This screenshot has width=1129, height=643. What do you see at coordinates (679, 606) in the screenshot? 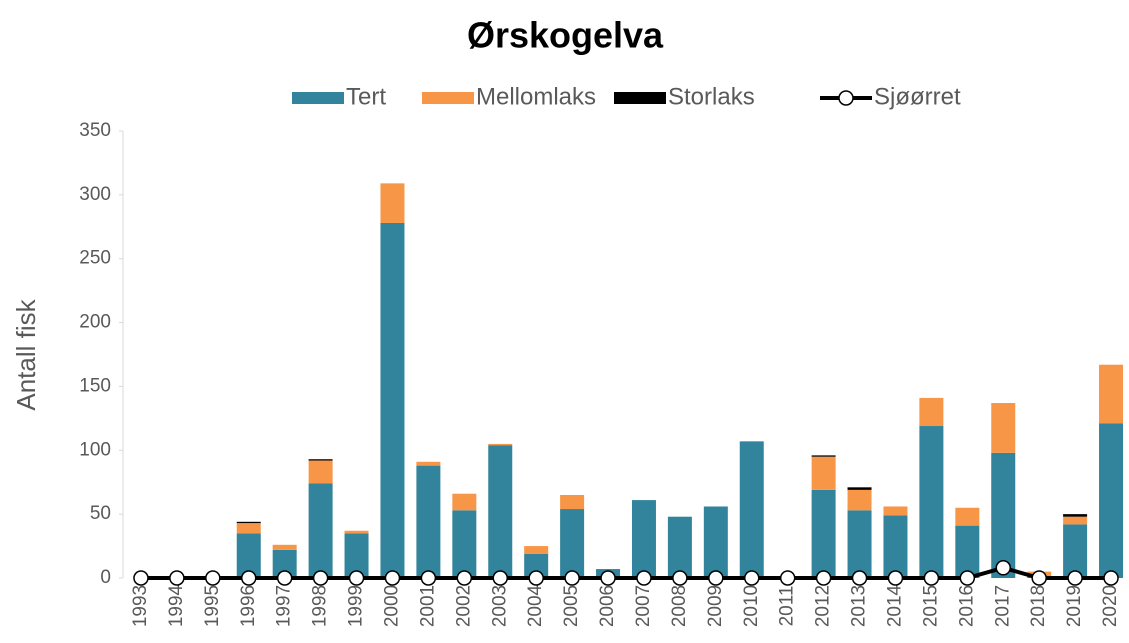
I see `x-tick-label: 2008` at bounding box center [679, 606].